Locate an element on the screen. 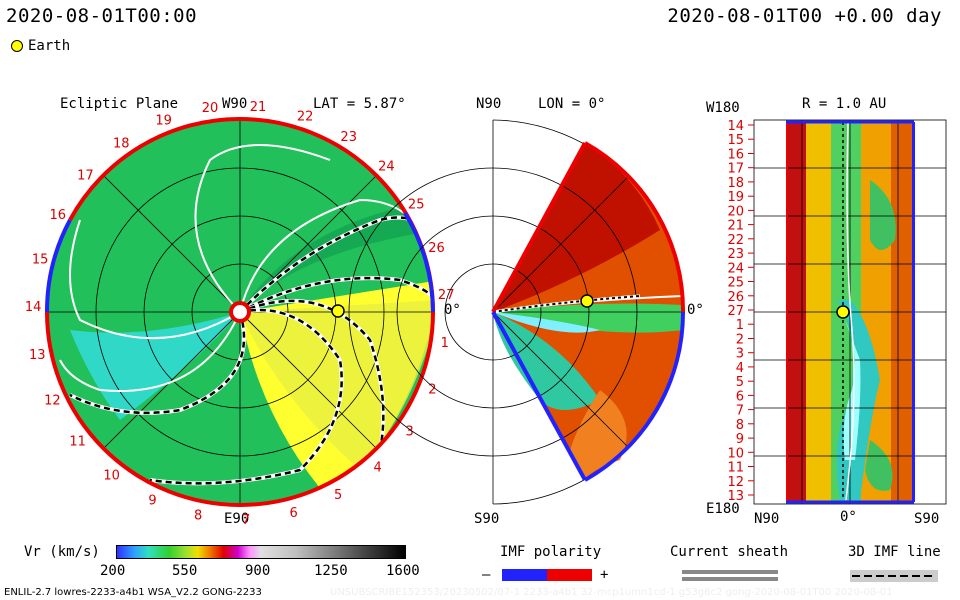 This screenshot has height=600, width=960. imf-polarity-title: IMF polarity is located at coordinates (551, 552).